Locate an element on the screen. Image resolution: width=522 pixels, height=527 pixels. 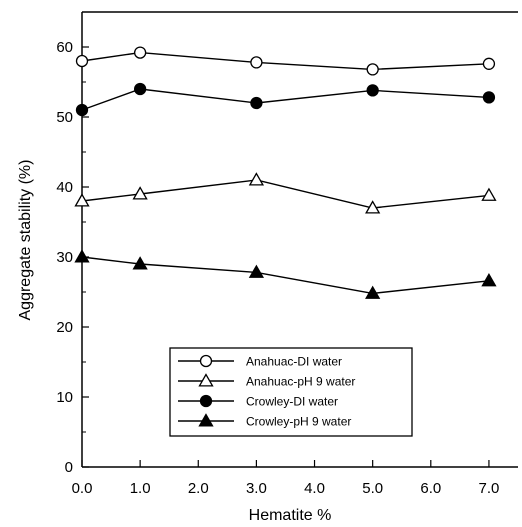
legend-label: Anahuac-DI water is located at coordinates (294, 362).